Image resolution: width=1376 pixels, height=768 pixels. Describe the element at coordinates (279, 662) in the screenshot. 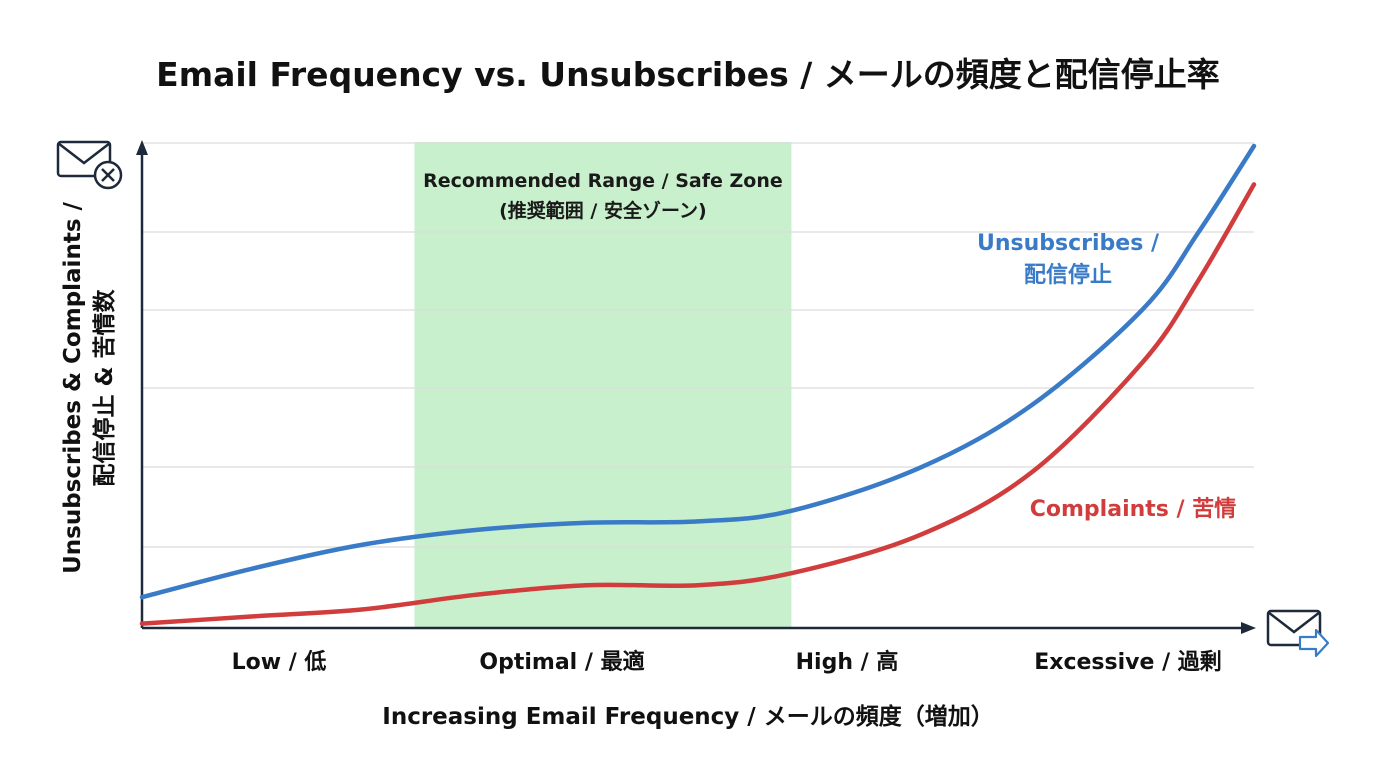

I see `x-tick-label-low: Low / 低` at that location.